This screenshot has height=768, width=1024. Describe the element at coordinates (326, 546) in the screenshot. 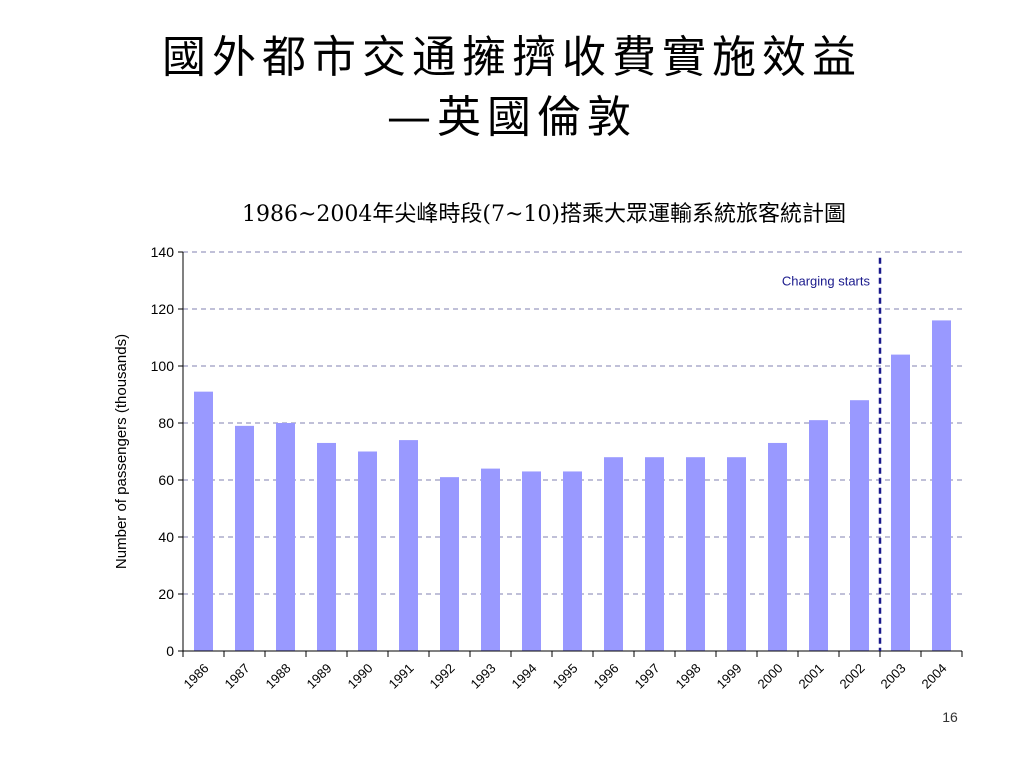

I see `bar-1989` at that location.